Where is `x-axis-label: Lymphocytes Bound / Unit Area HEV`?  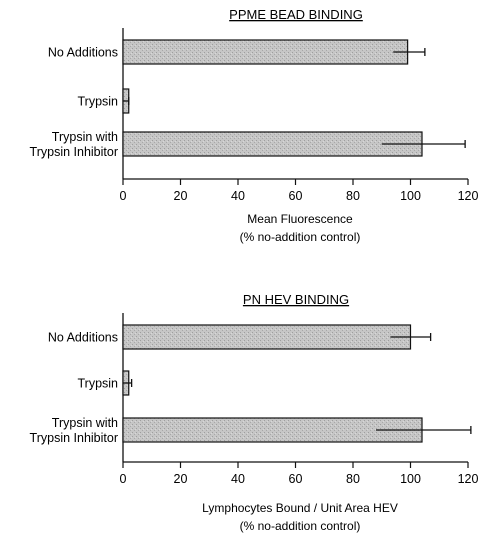
x-axis-label: Lymphocytes Bound / Unit Area HEV is located at coordinates (300, 508).